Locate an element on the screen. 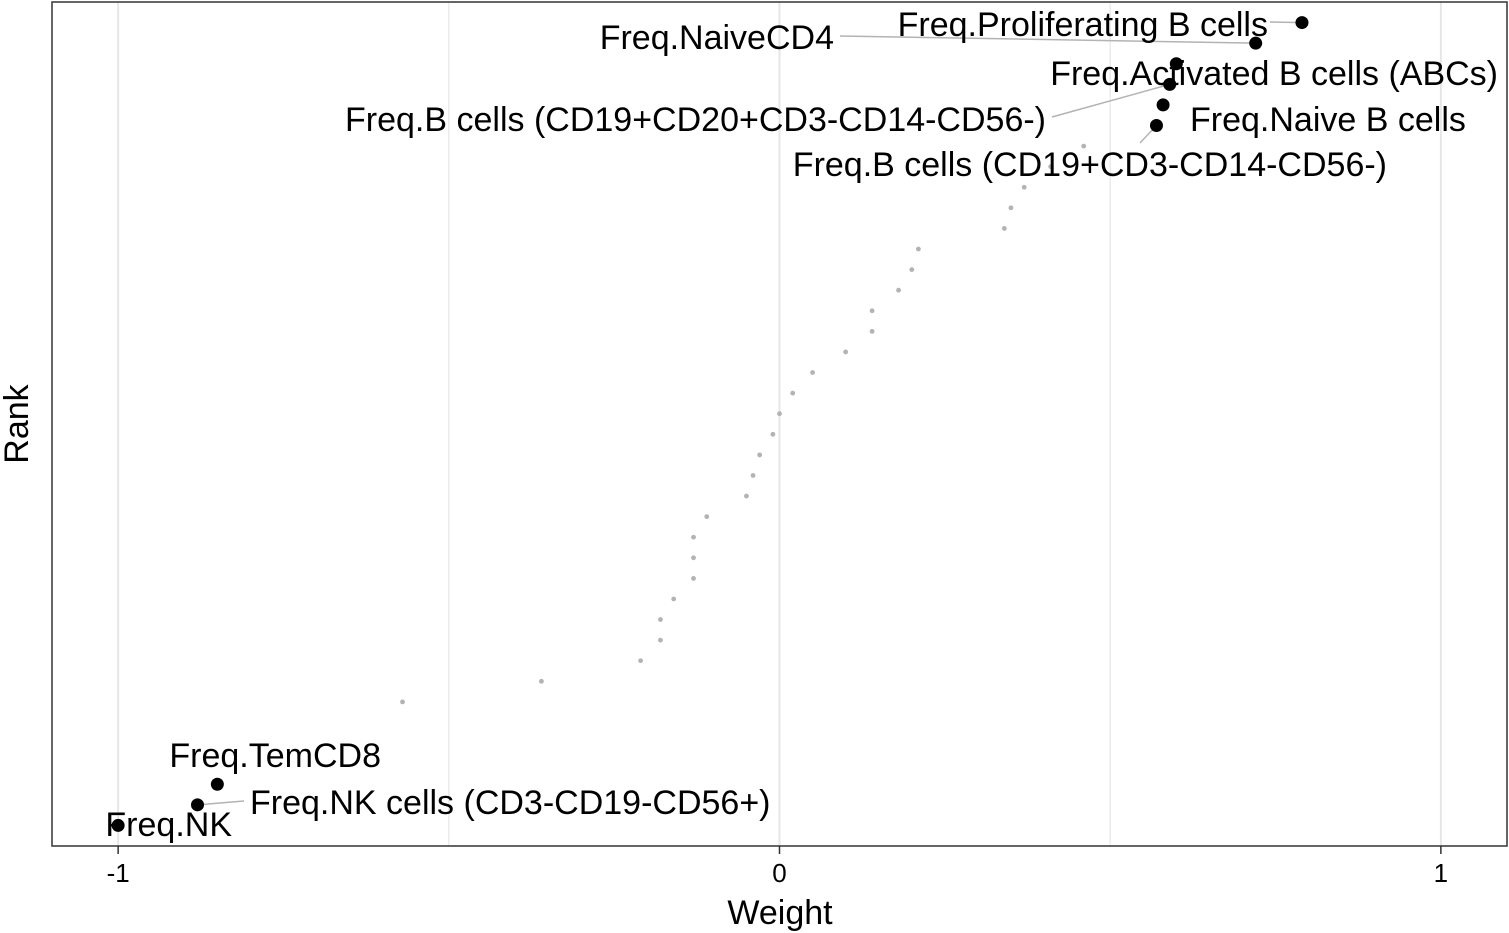 Image resolution: width=1509 pixels, height=933 pixels. point-label: Freq.NK cells (CD3-CD19-CD56+) is located at coordinates (510, 803).